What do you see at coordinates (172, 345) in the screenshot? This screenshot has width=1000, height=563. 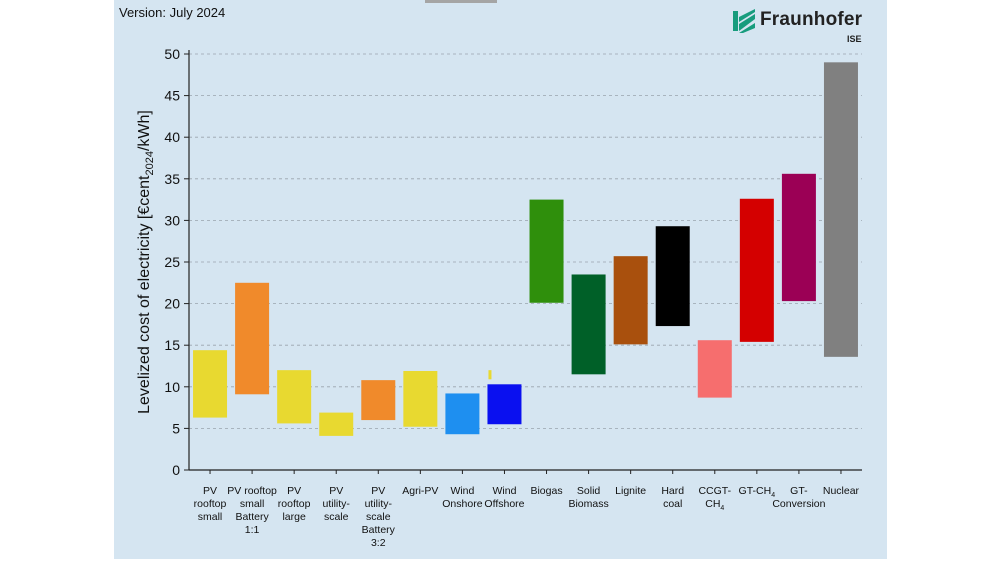 I see `y-tick-label: 15` at bounding box center [172, 345].